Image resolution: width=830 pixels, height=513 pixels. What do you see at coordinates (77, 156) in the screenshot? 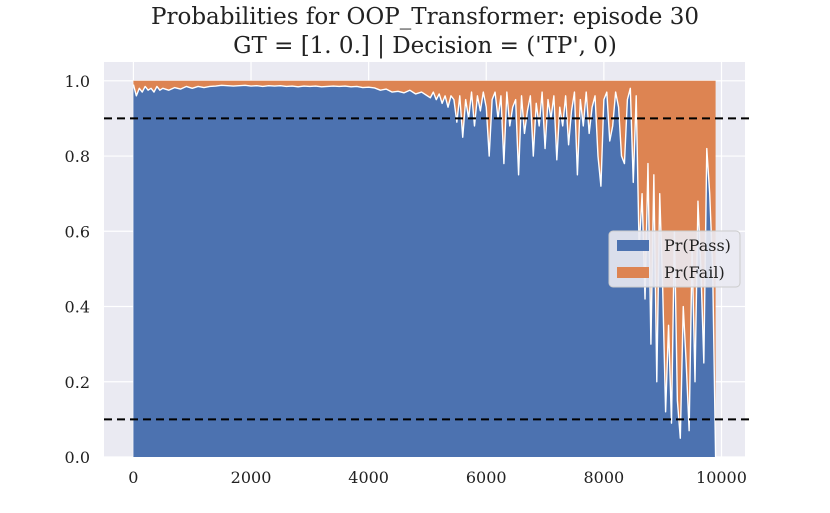
I see `y-tick-label: 0.8` at bounding box center [77, 156].